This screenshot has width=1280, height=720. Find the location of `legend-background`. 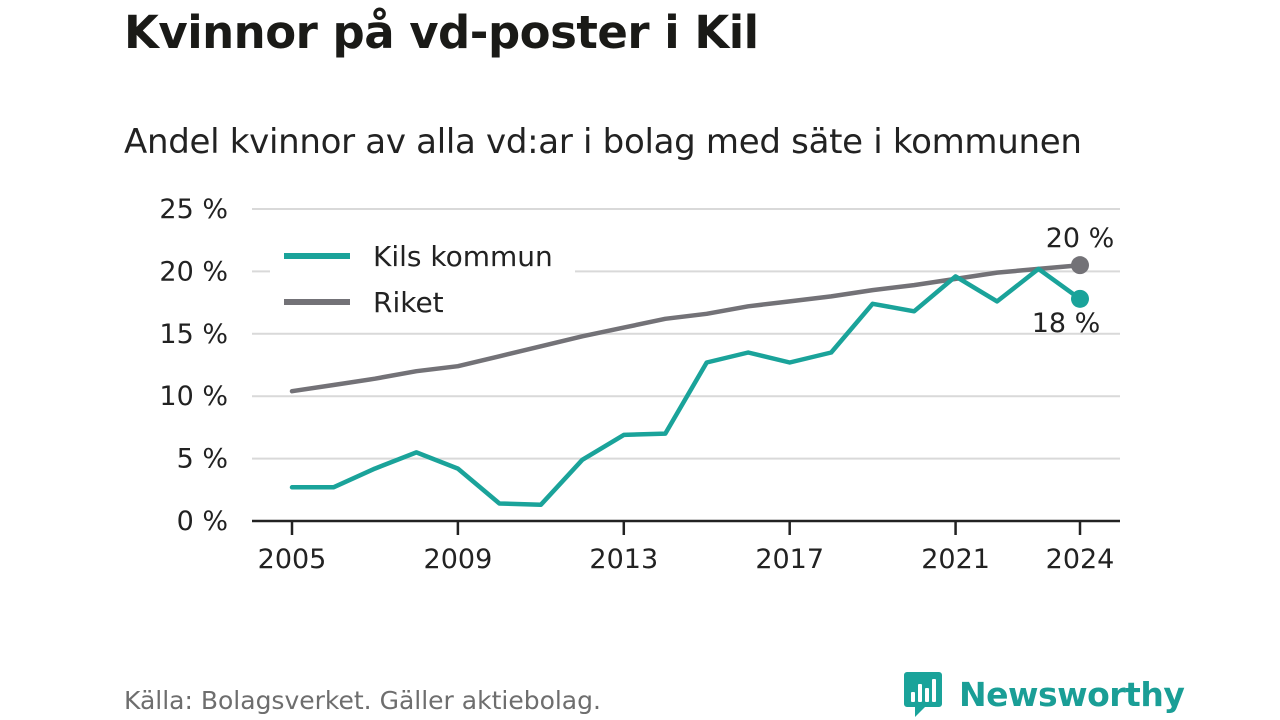

legend-background is located at coordinates (422, 279).